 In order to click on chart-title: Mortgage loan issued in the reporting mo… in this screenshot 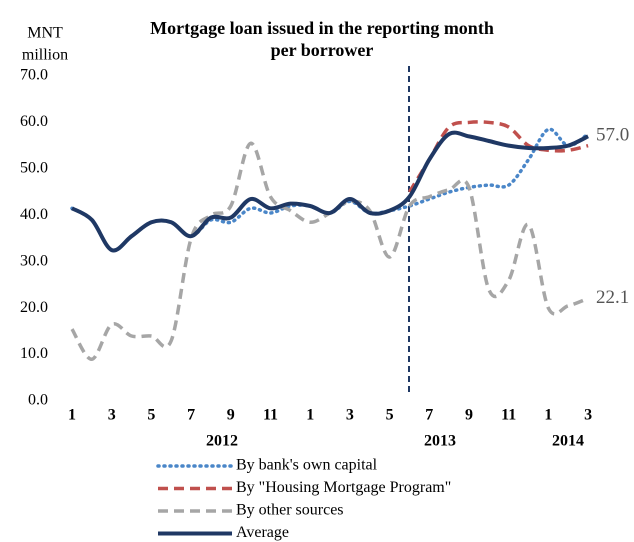, I will do `click(322, 28)`.